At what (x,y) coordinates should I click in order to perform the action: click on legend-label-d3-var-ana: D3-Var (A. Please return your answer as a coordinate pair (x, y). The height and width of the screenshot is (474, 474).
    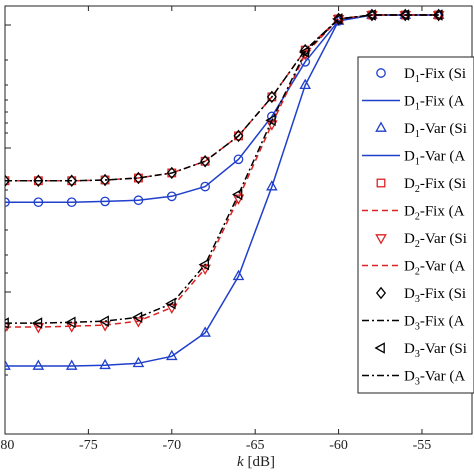
    Looking at the image, I should click on (434, 378).